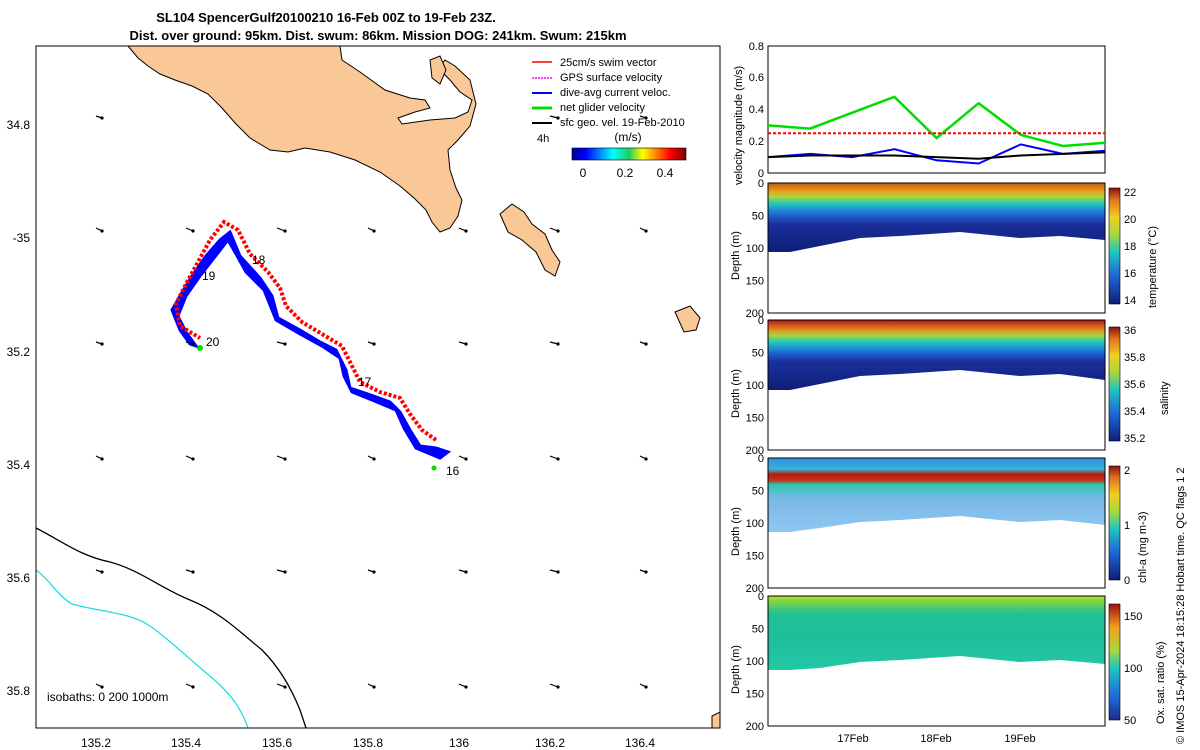  What do you see at coordinates (277, 743) in the screenshot?
I see `lon-tick-1356: 135.6` at bounding box center [277, 743].